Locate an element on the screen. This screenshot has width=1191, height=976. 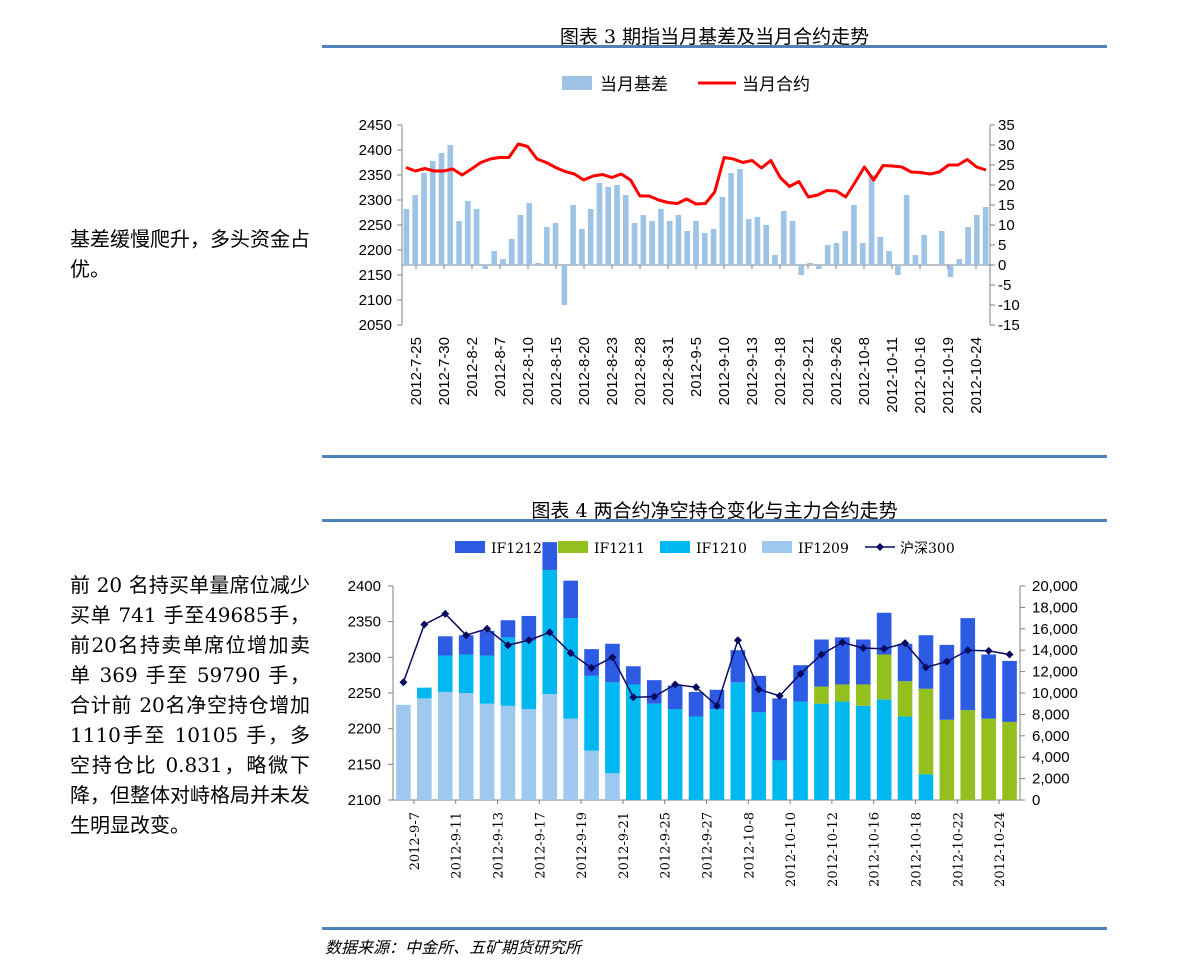
right-tick-label: -10 is located at coordinates (1009, 305).